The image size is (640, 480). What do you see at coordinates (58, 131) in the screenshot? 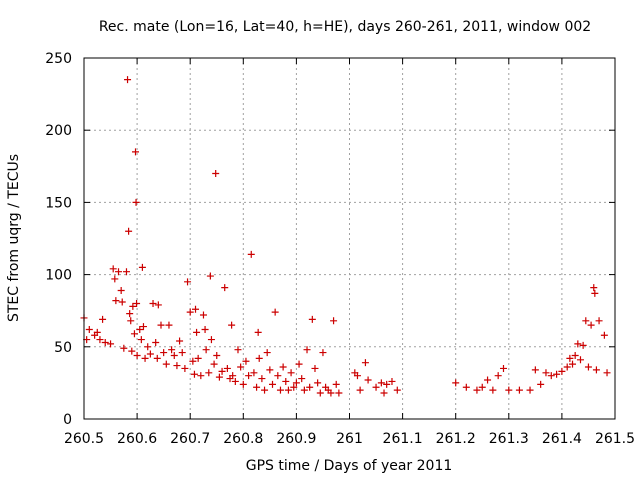
I see `y-tick-label: 200` at bounding box center [58, 131].